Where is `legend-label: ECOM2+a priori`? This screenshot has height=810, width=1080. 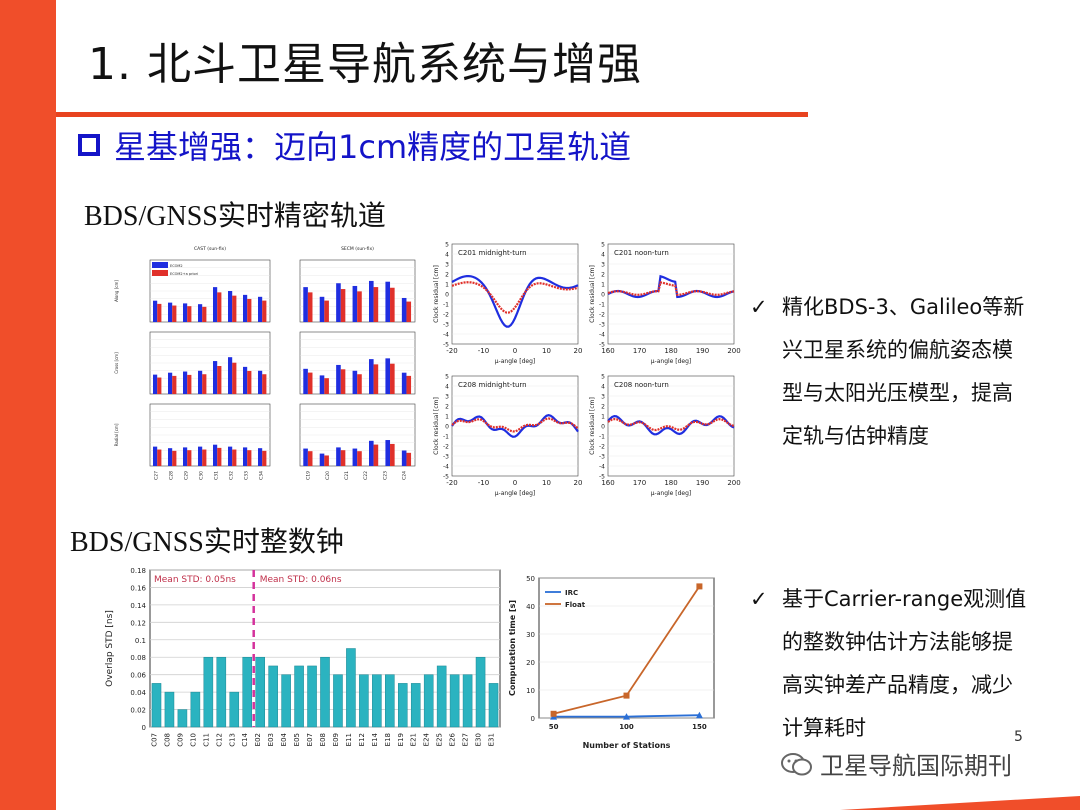
legend-label: ECOM2+a priori is located at coordinates (184, 274).